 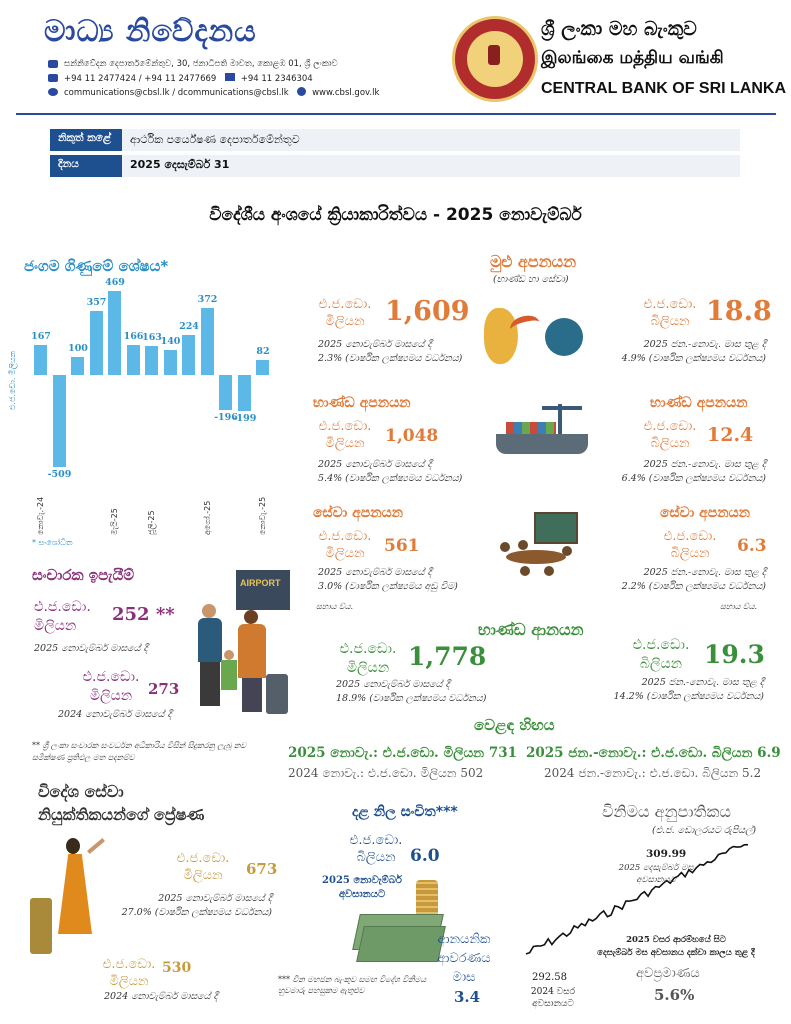 What do you see at coordinates (668, 973) in the screenshot?
I see `exrate-depr-label: අවප්‍රමාණය` at bounding box center [668, 973].